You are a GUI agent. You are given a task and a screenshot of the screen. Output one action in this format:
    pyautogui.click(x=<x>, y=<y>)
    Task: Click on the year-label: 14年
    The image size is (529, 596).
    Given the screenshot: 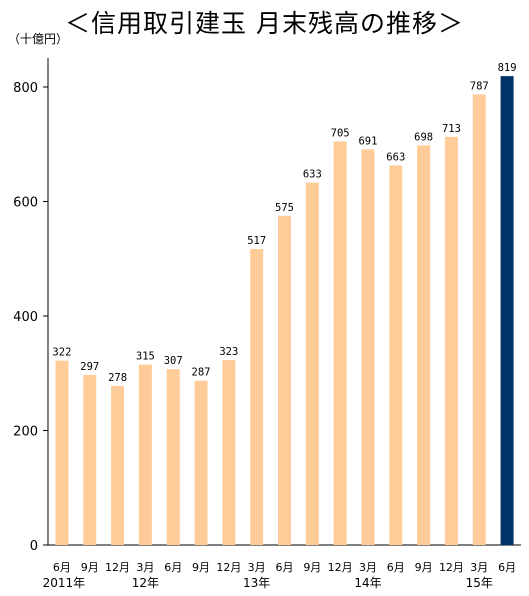 What is the action you would take?
    pyautogui.click(x=367, y=583)
    